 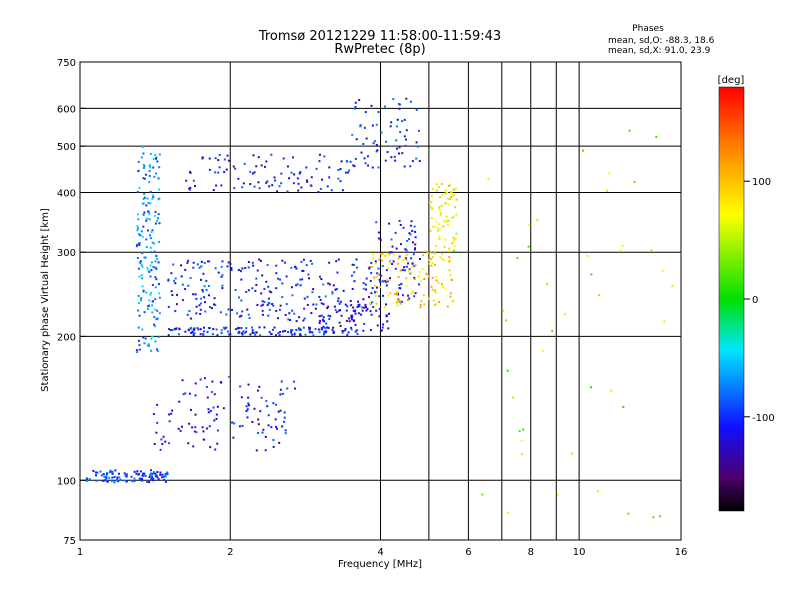 I want to click on x-tick-label: 16, so click(x=681, y=552).